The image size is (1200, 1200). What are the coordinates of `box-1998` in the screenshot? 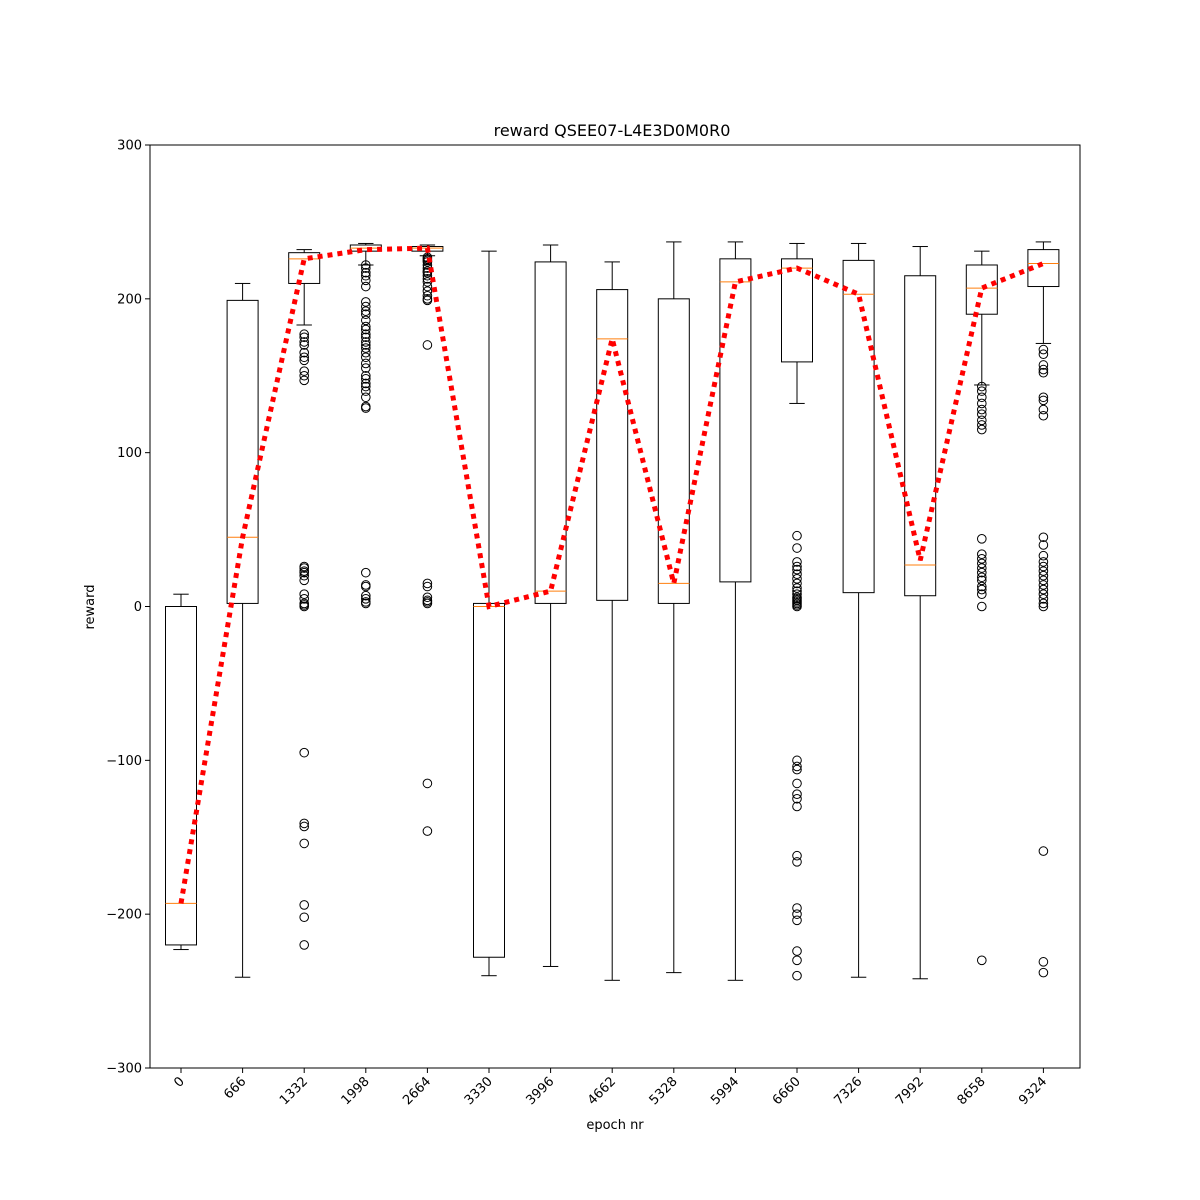 It's located at (365, 425).